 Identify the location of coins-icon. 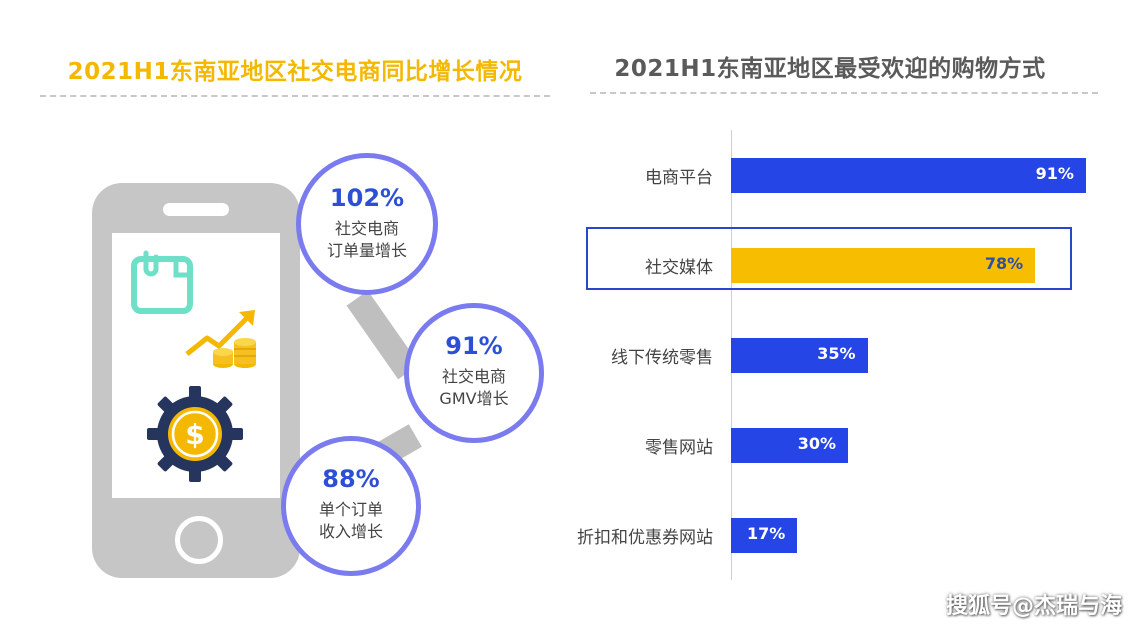
(234, 353).